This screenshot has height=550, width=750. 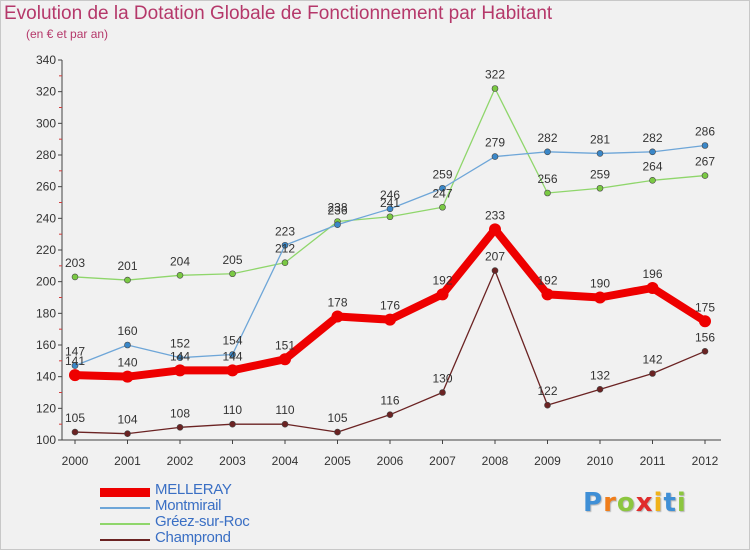 I want to click on x-tick-label: 2009, so click(x=547, y=461).